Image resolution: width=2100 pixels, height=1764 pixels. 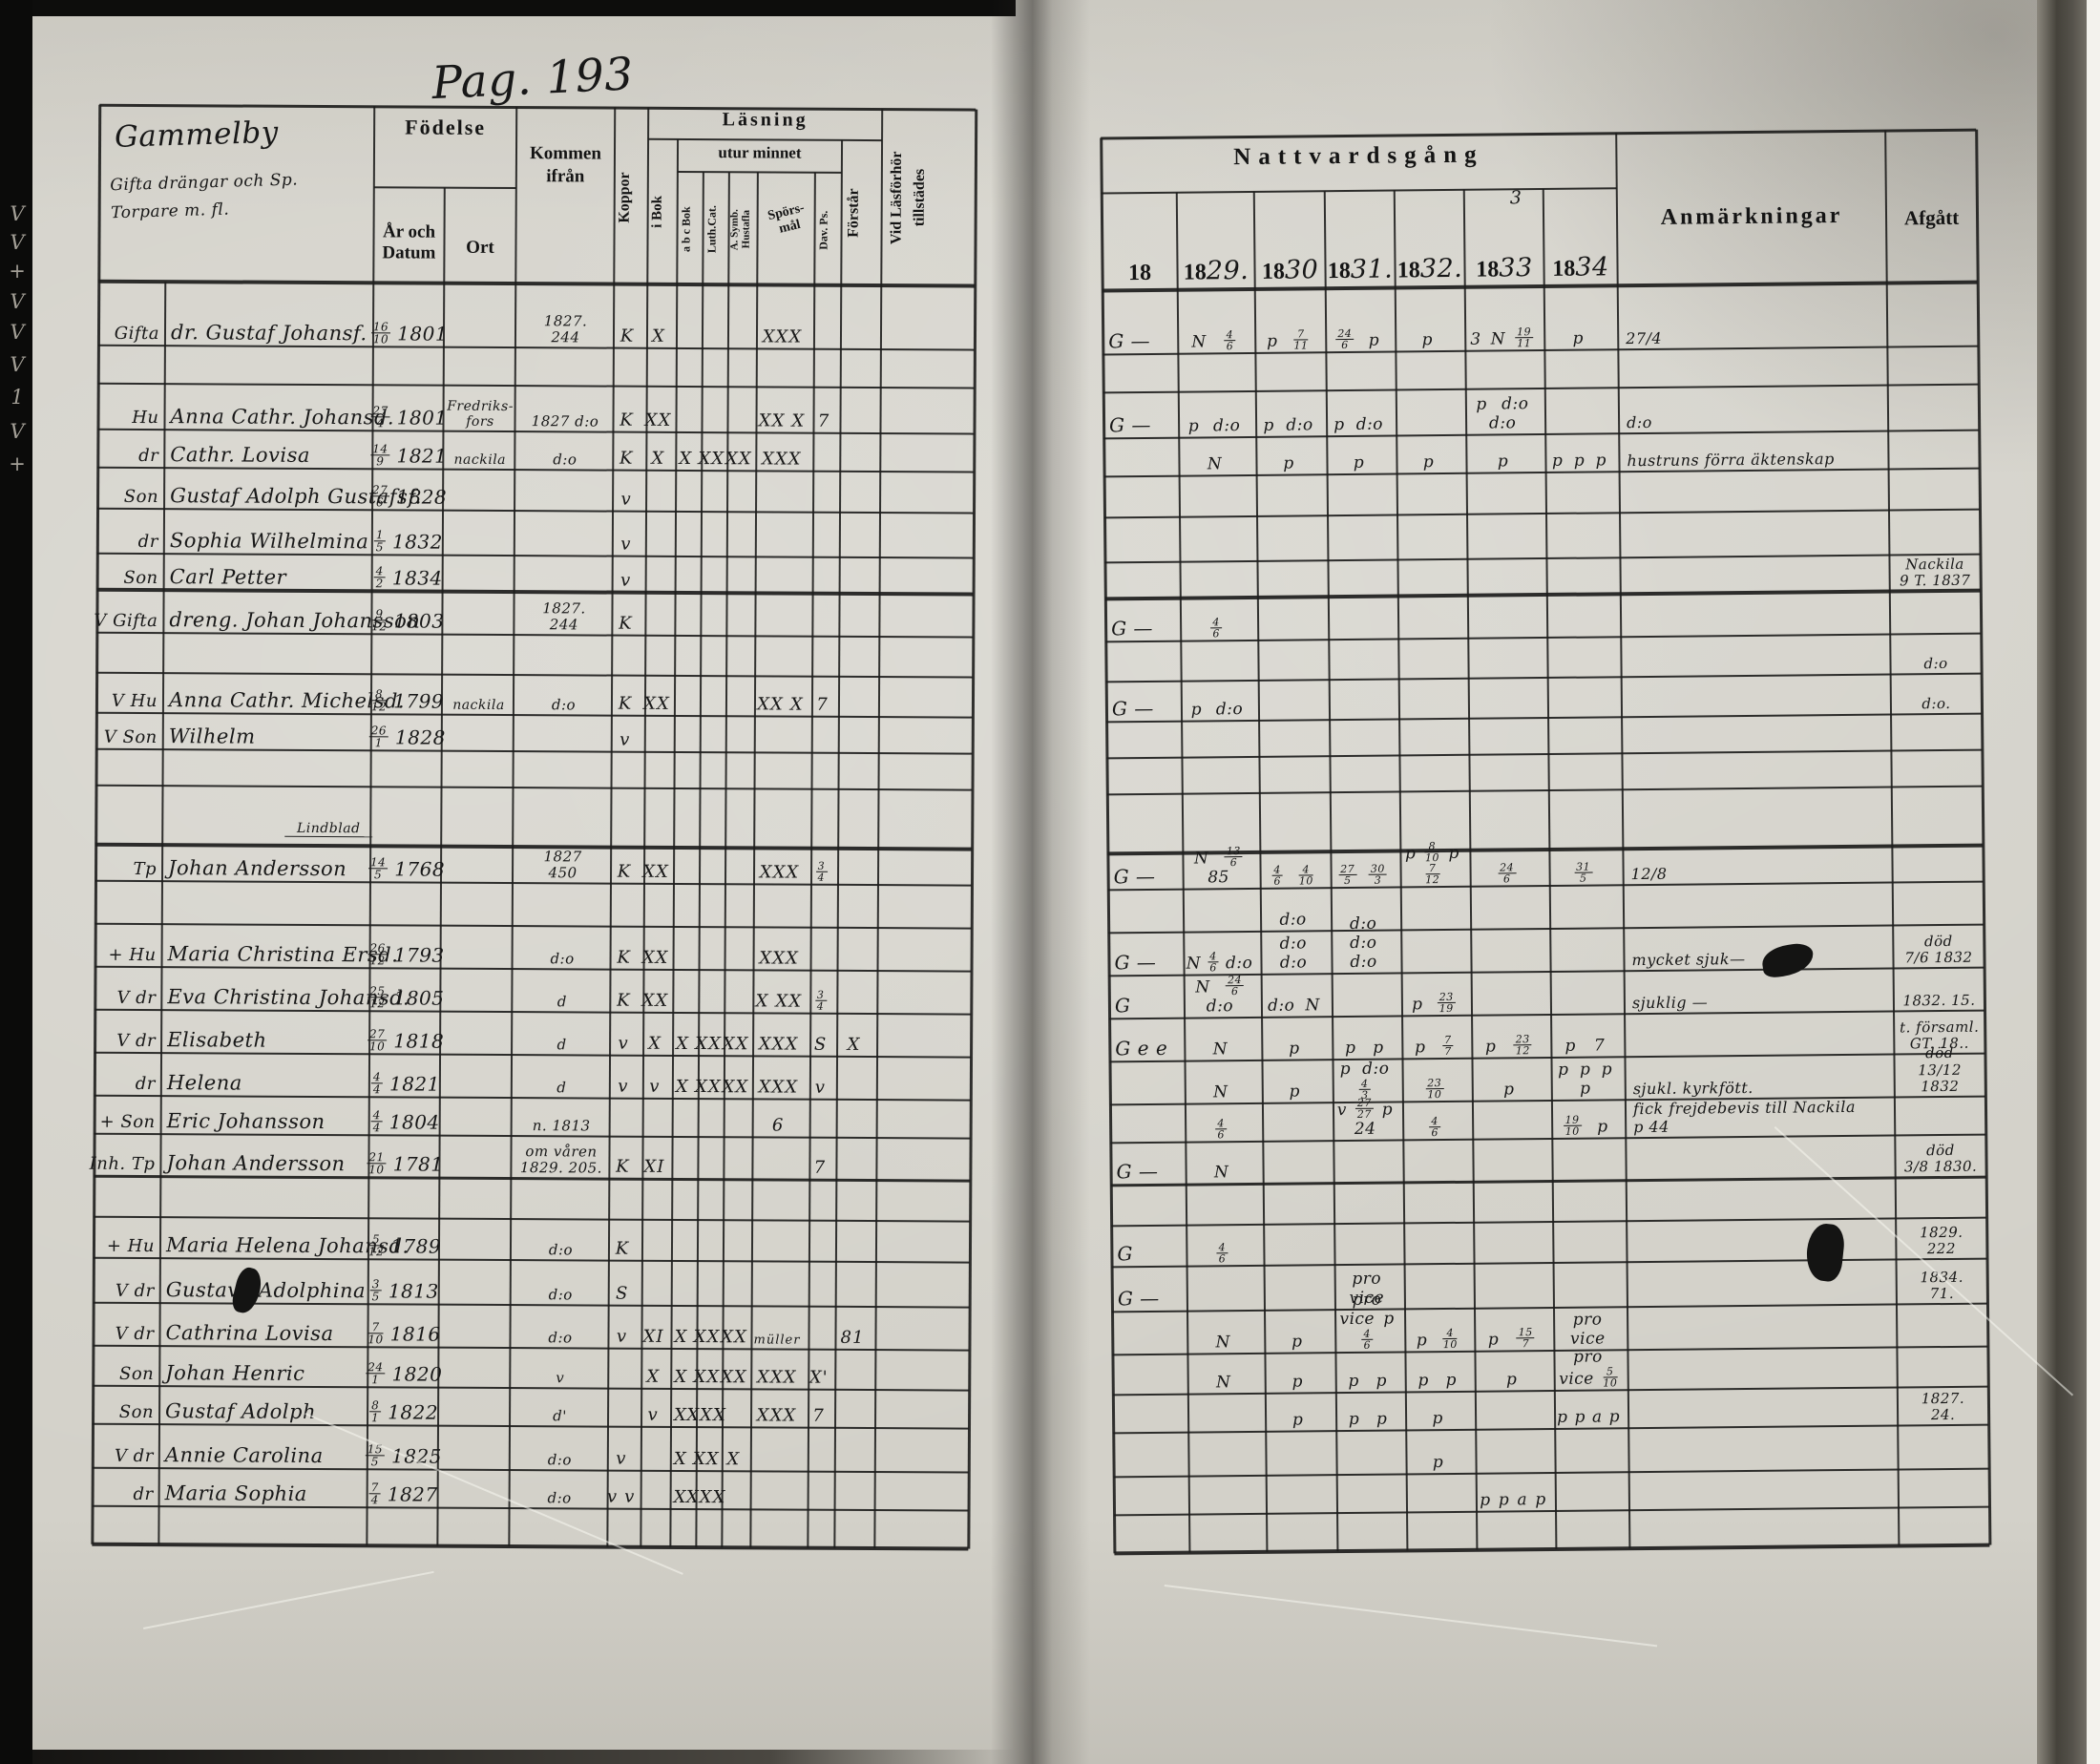 What do you see at coordinates (16, 882) in the screenshot?
I see `book-edge-left` at bounding box center [16, 882].